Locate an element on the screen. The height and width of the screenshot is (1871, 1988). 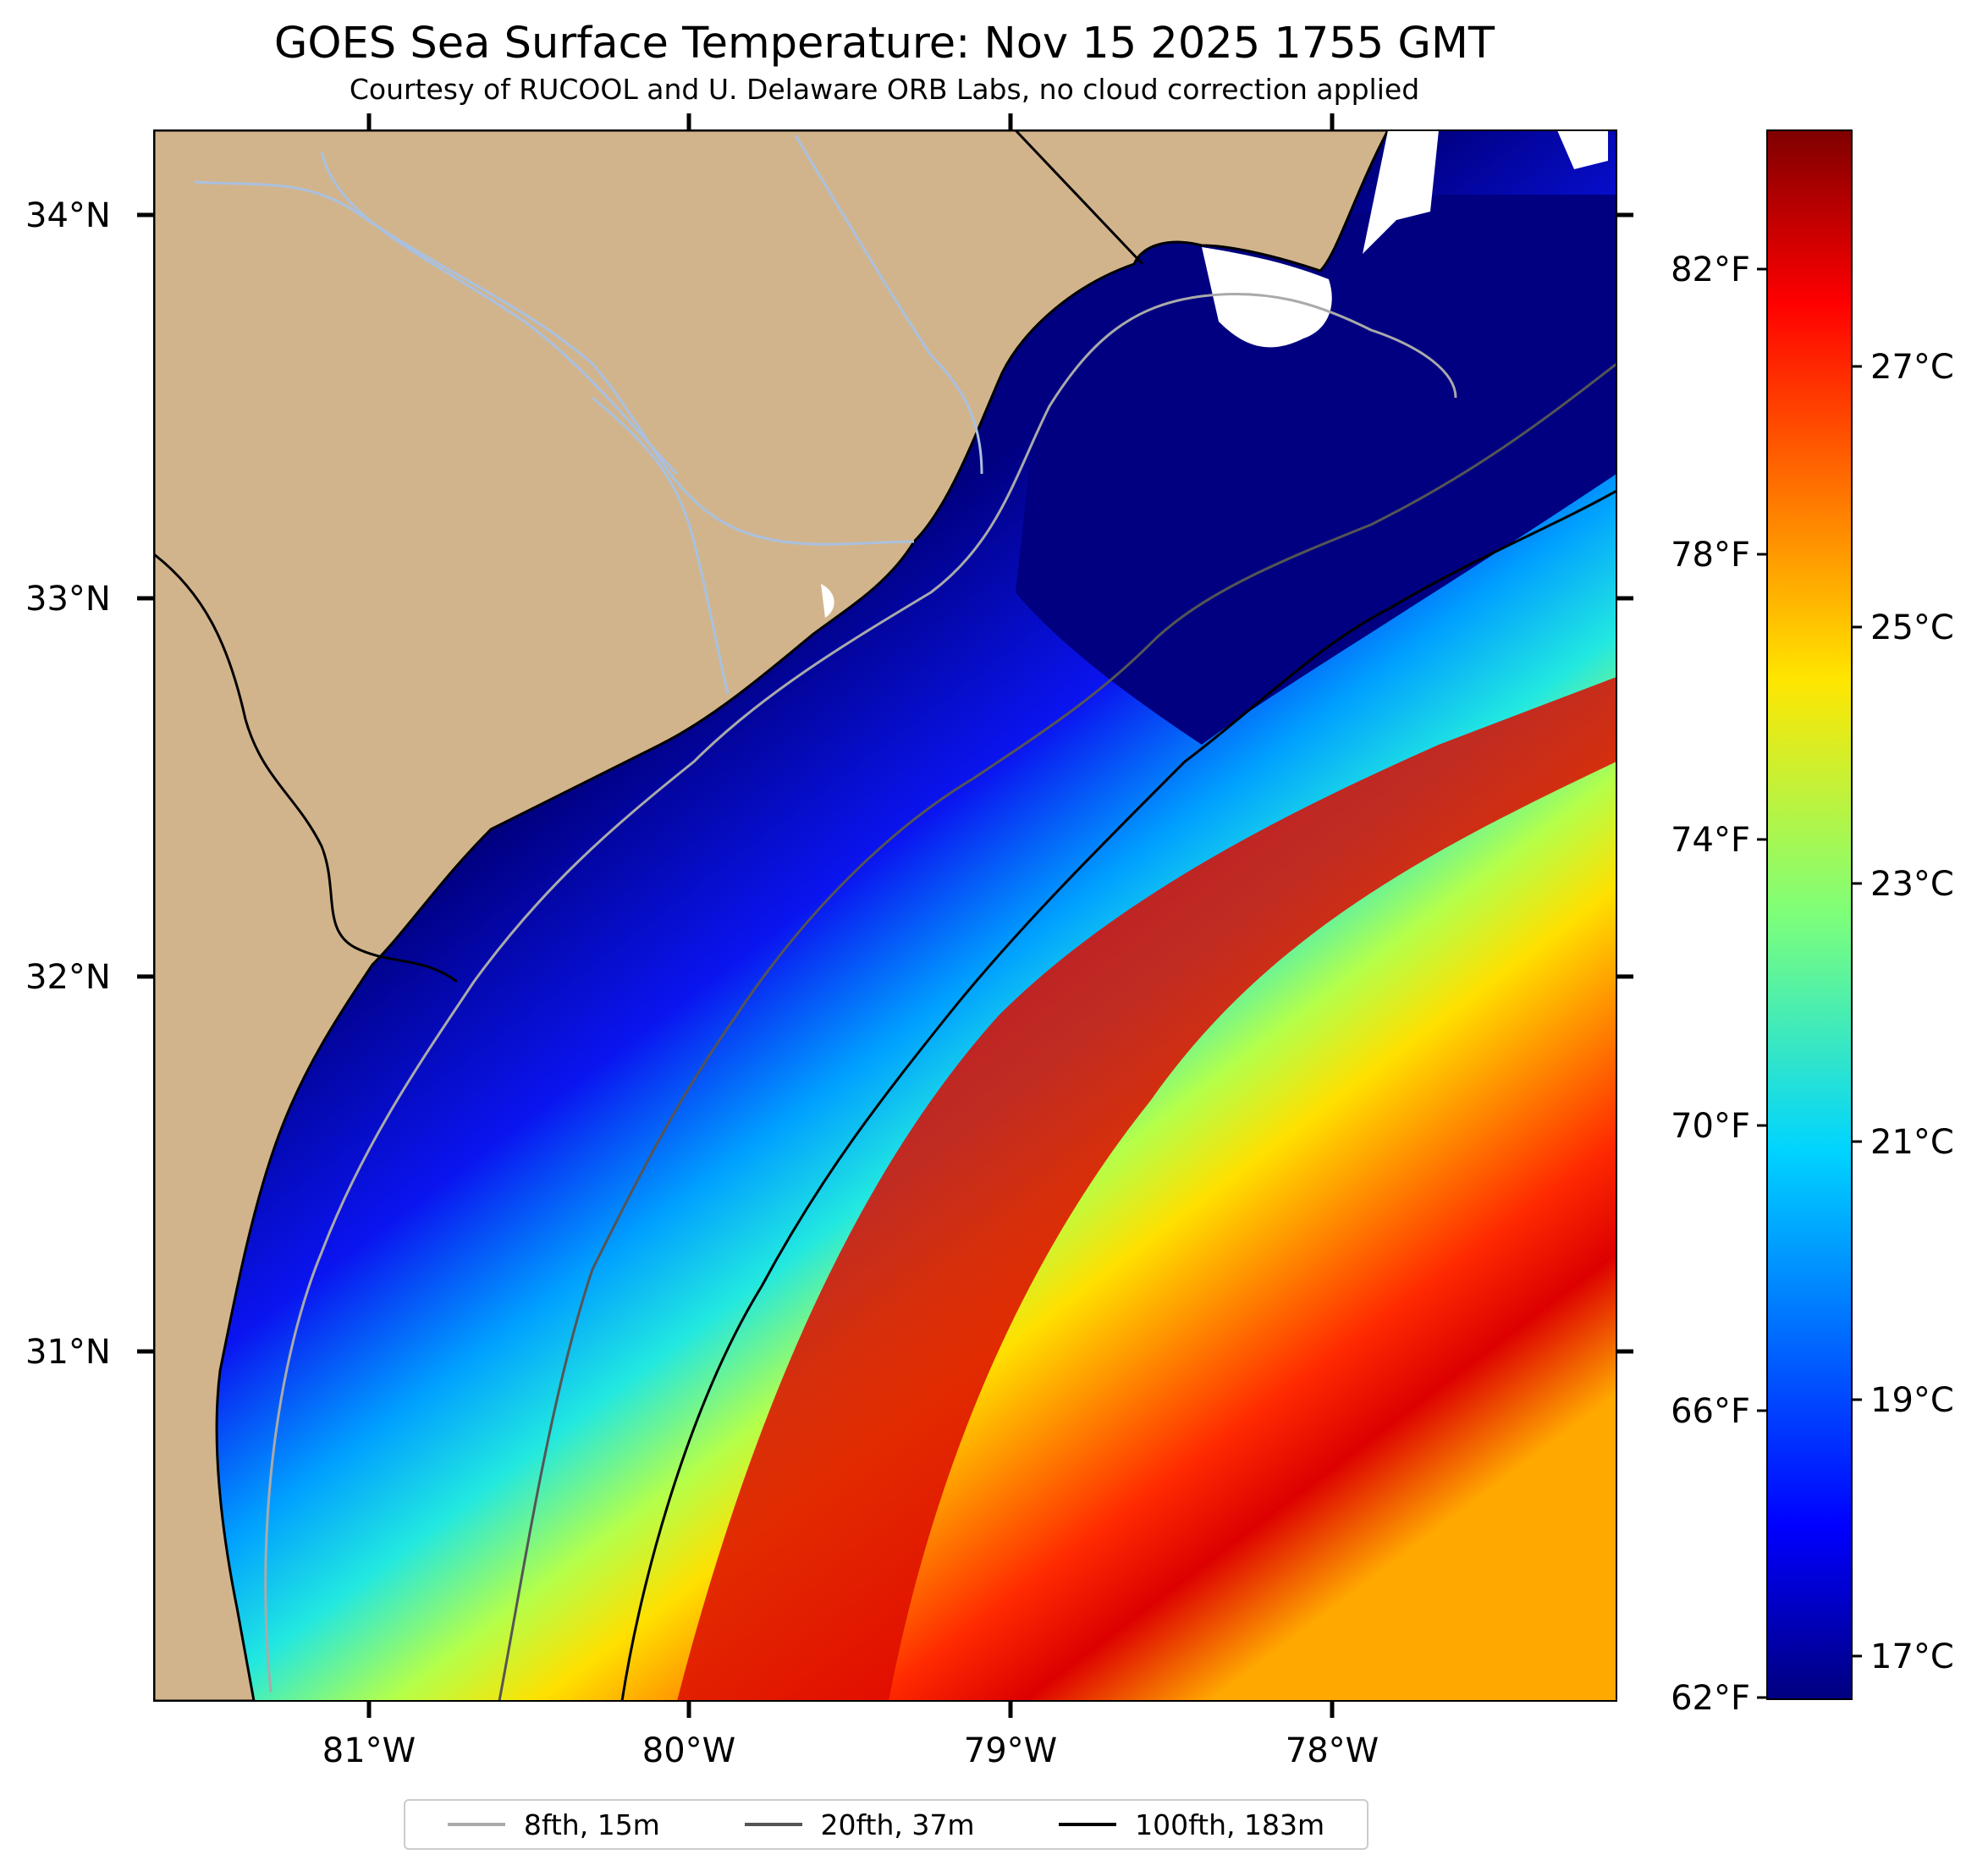
cb-c-label-25: 25°C is located at coordinates (1912, 628).